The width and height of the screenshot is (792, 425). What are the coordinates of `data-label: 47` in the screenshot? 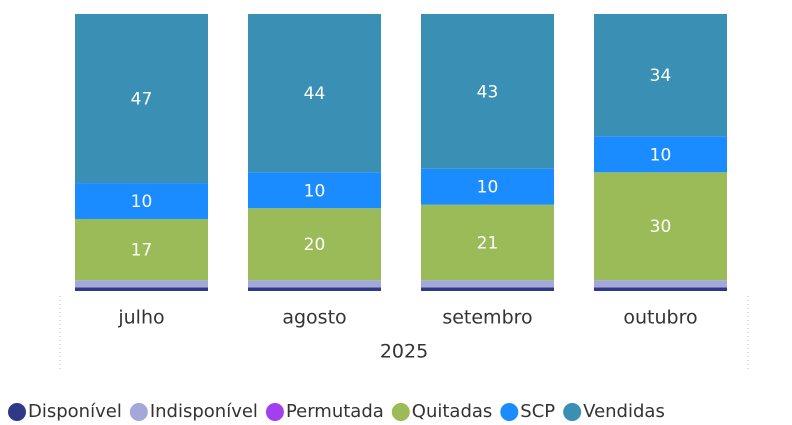 It's located at (142, 100).